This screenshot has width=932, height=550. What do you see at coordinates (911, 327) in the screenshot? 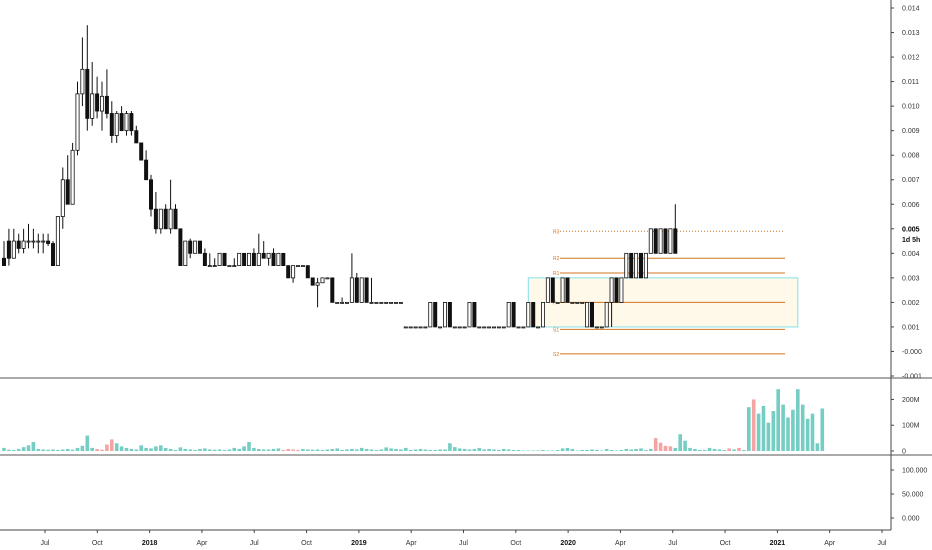
I see `price-axis-label: 0.001` at bounding box center [911, 327].